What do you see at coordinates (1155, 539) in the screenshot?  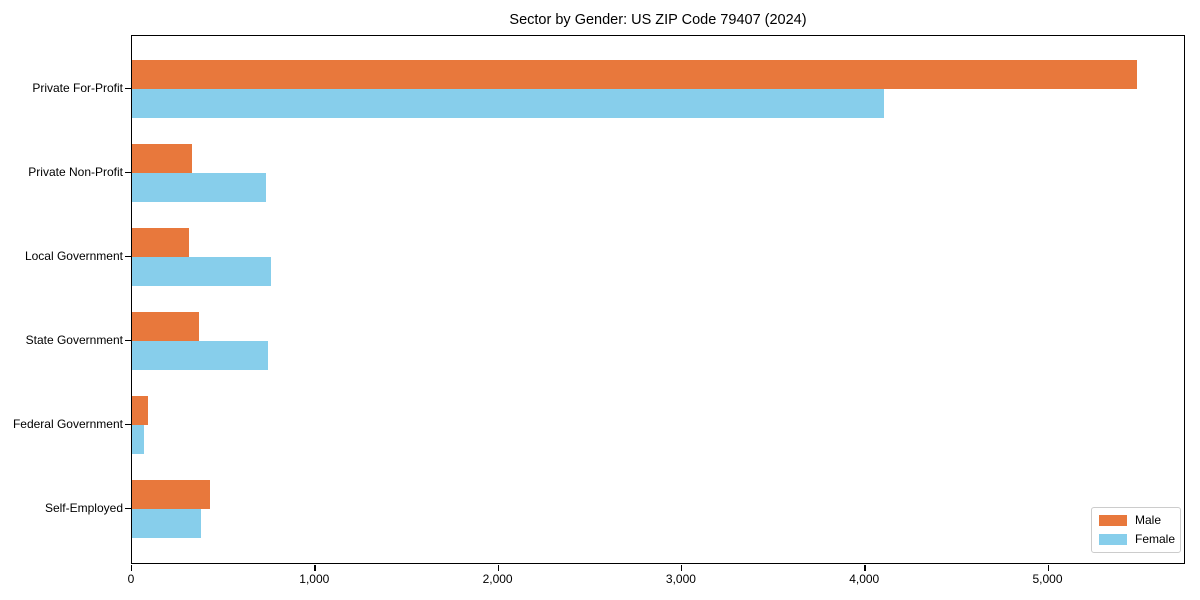 I see `legend-label-female: Female` at bounding box center [1155, 539].